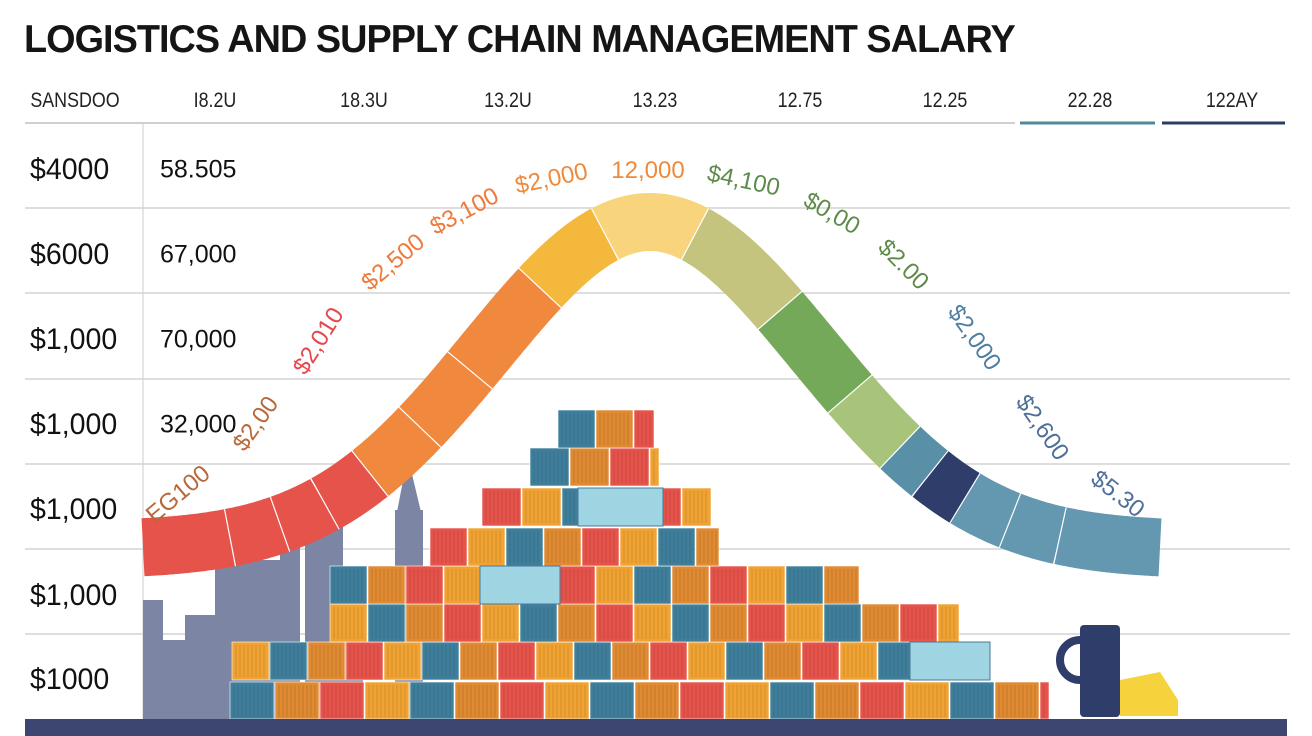  I want to click on secondary-y-label: 67,000, so click(198, 254).